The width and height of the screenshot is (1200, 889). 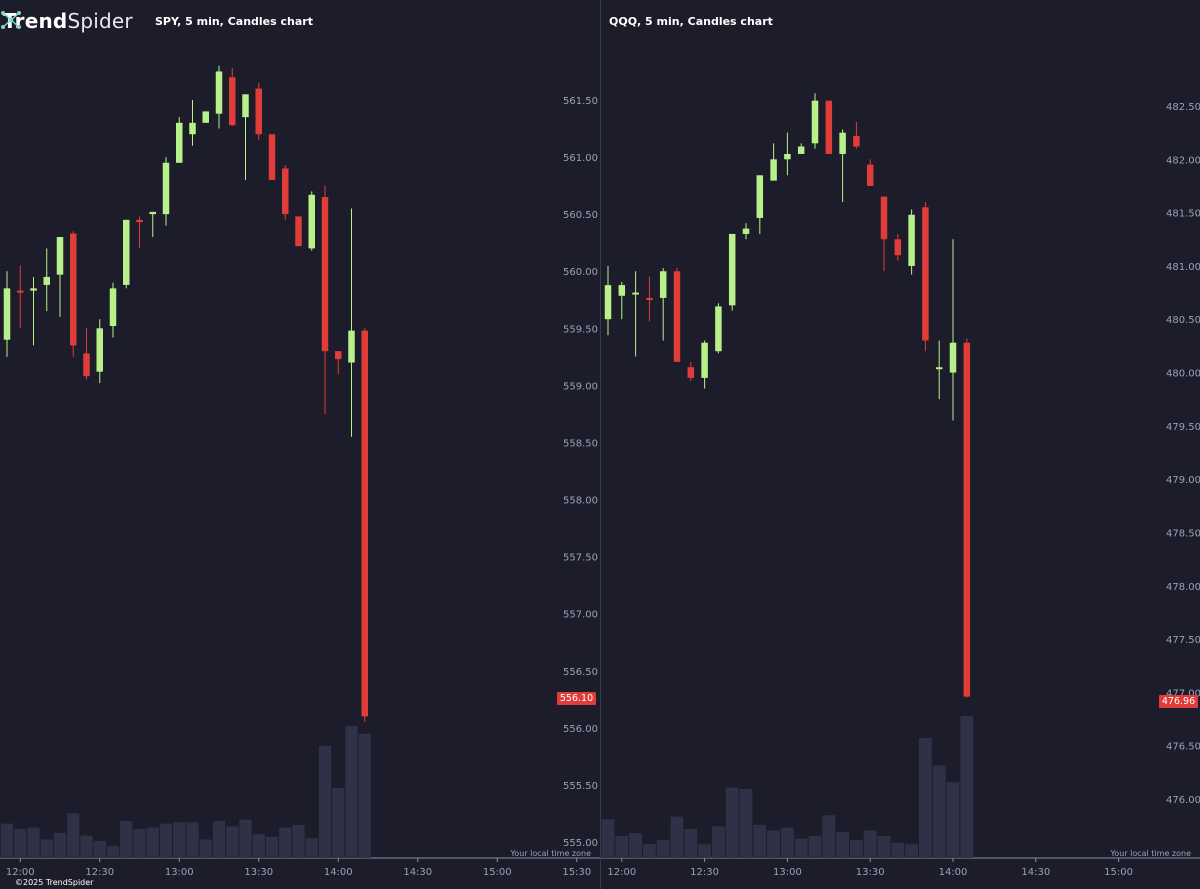 What do you see at coordinates (580, 272) in the screenshot?
I see `y-tick-label: 560.00` at bounding box center [580, 272].